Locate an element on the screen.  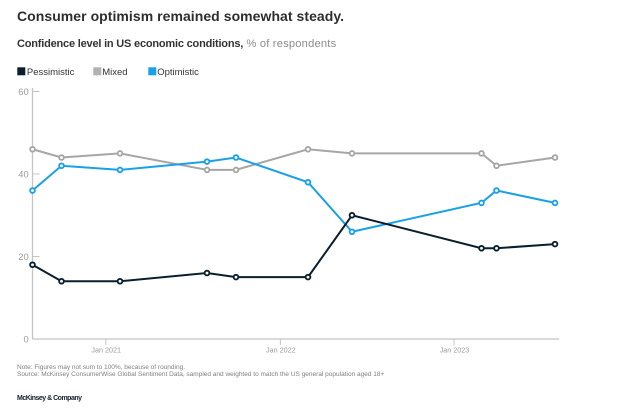
svg-text: 0 is located at coordinates (25, 339).